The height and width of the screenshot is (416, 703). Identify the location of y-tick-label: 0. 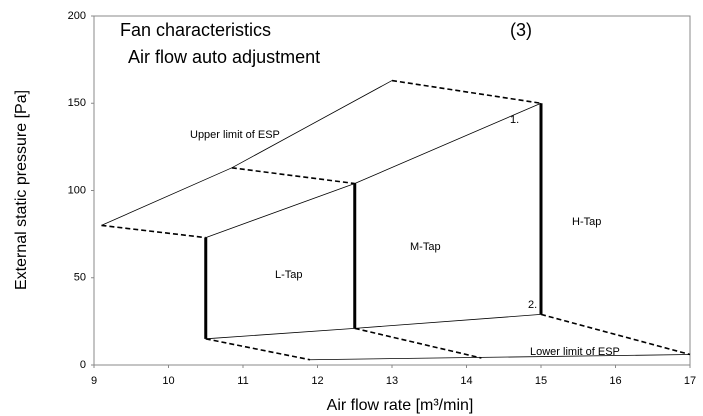
(83, 365).